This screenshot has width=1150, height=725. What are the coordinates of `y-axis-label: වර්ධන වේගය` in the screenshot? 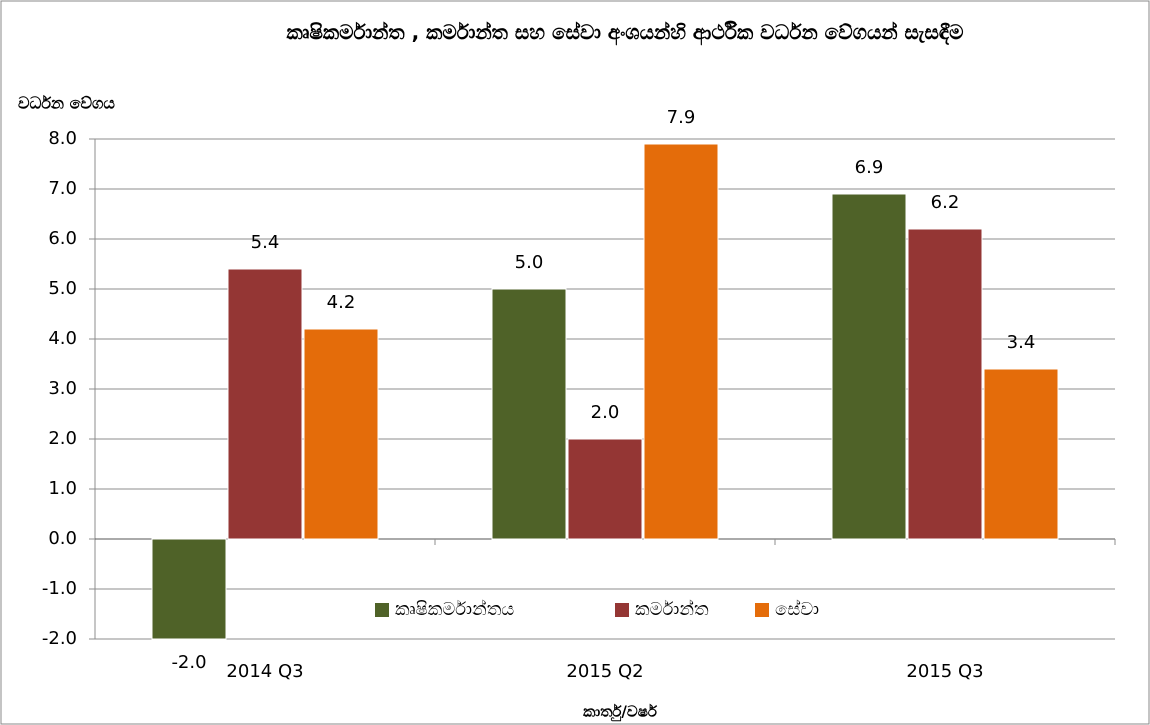 It's located at (66, 103).